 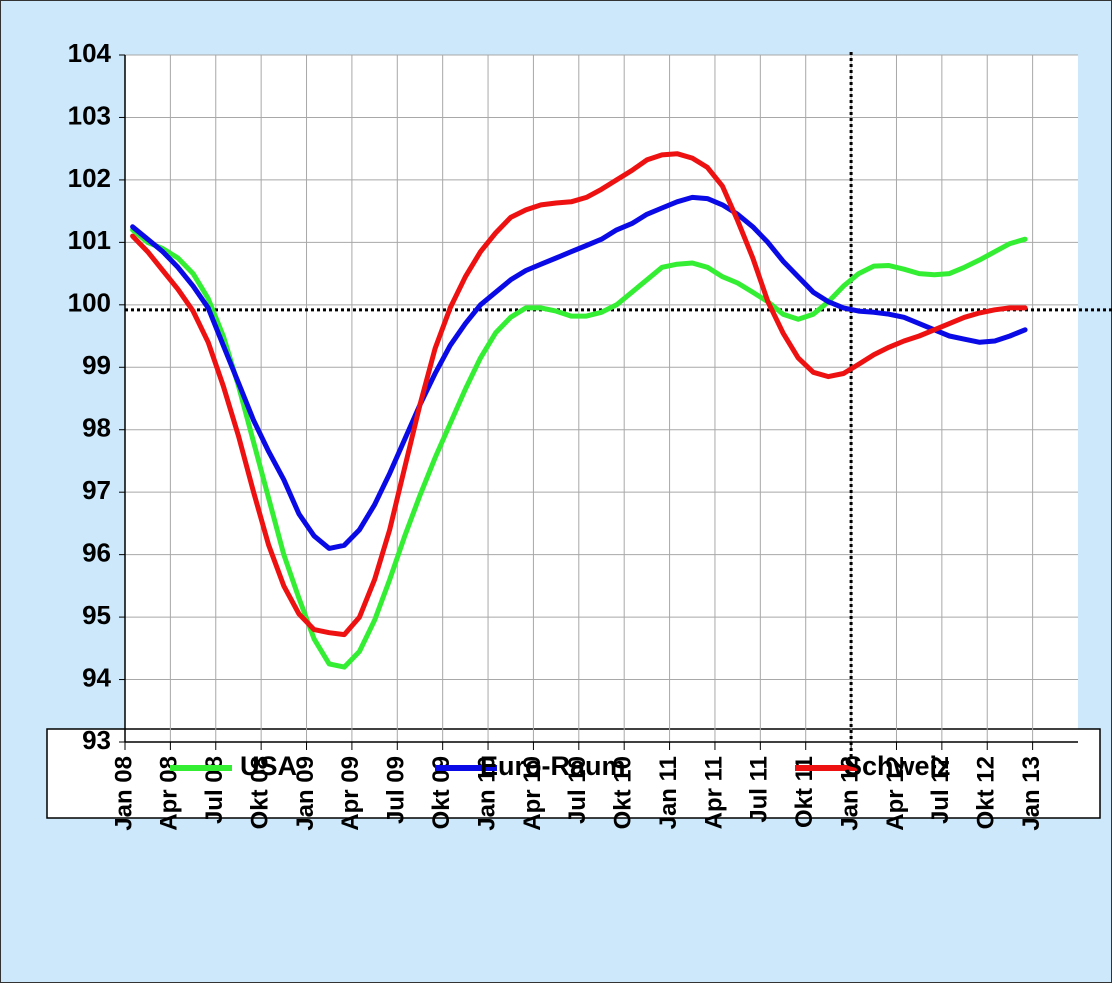 What do you see at coordinates (532, 793) in the screenshot?
I see `x-tick-label: Apr 10` at bounding box center [532, 793].